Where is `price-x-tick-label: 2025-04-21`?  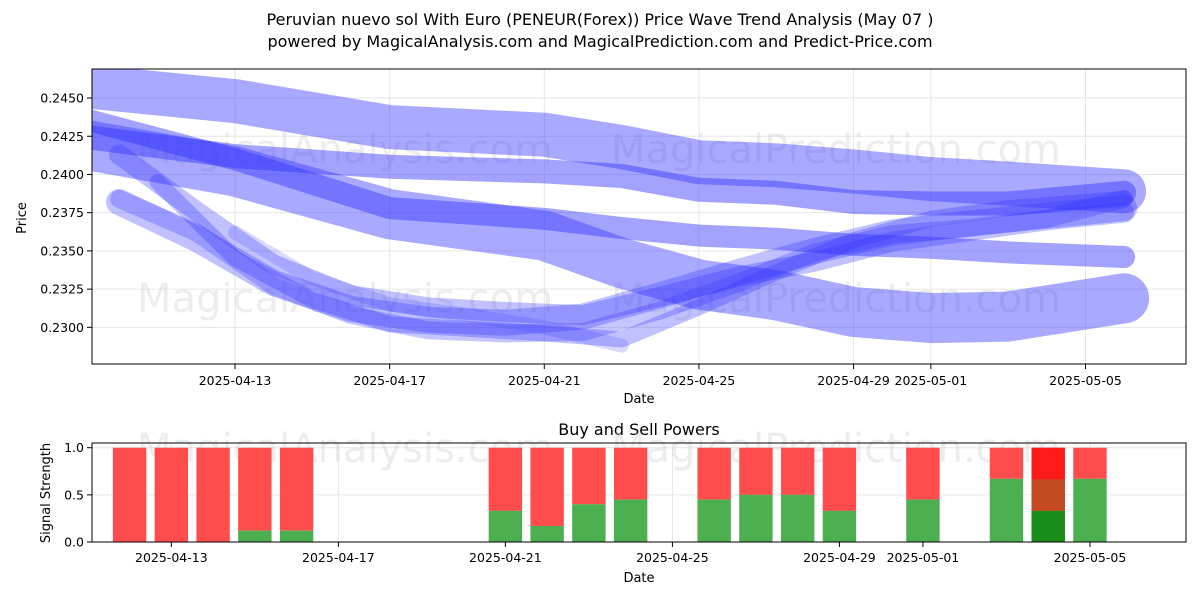 price-x-tick-label: 2025-04-21 is located at coordinates (544, 380).